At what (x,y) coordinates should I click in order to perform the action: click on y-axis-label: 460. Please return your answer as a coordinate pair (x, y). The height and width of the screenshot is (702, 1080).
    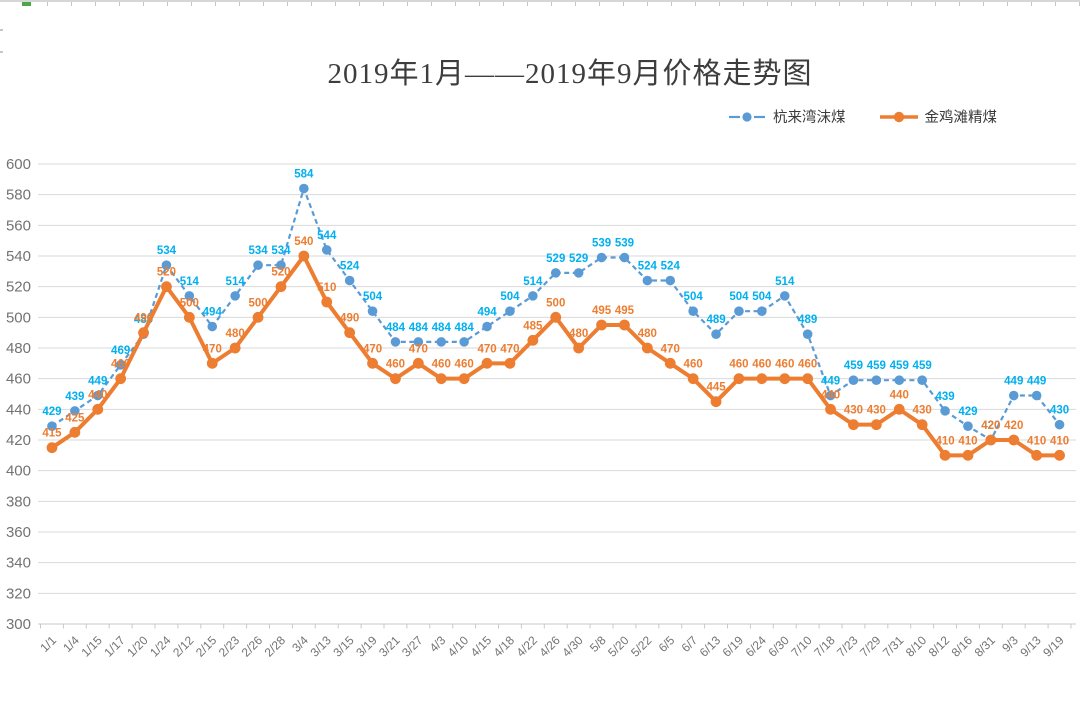
    Looking at the image, I should click on (18, 379).